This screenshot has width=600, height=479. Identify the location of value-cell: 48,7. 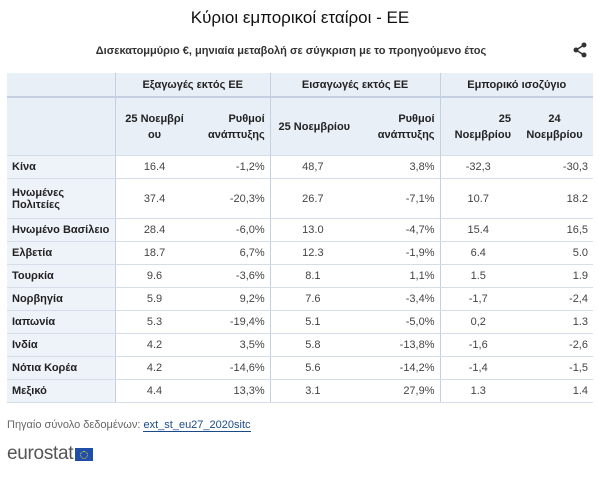
(312, 167).